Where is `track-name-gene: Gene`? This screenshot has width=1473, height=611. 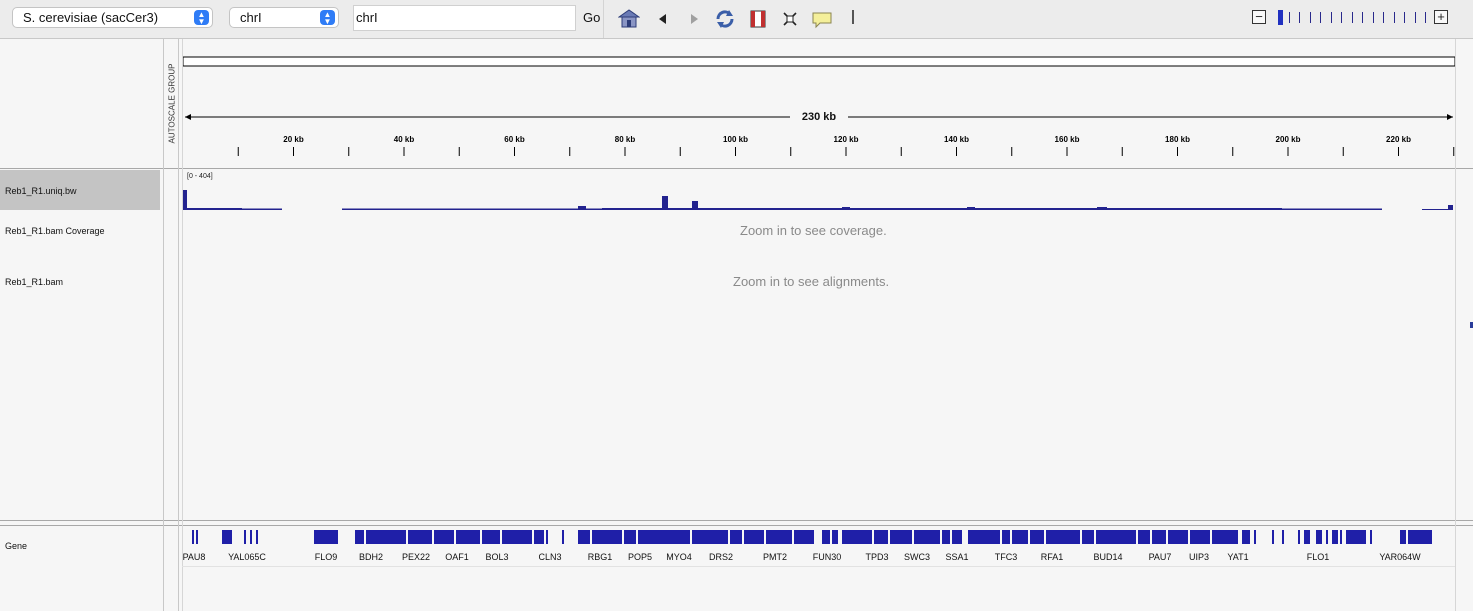 track-name-gene: Gene is located at coordinates (16, 546).